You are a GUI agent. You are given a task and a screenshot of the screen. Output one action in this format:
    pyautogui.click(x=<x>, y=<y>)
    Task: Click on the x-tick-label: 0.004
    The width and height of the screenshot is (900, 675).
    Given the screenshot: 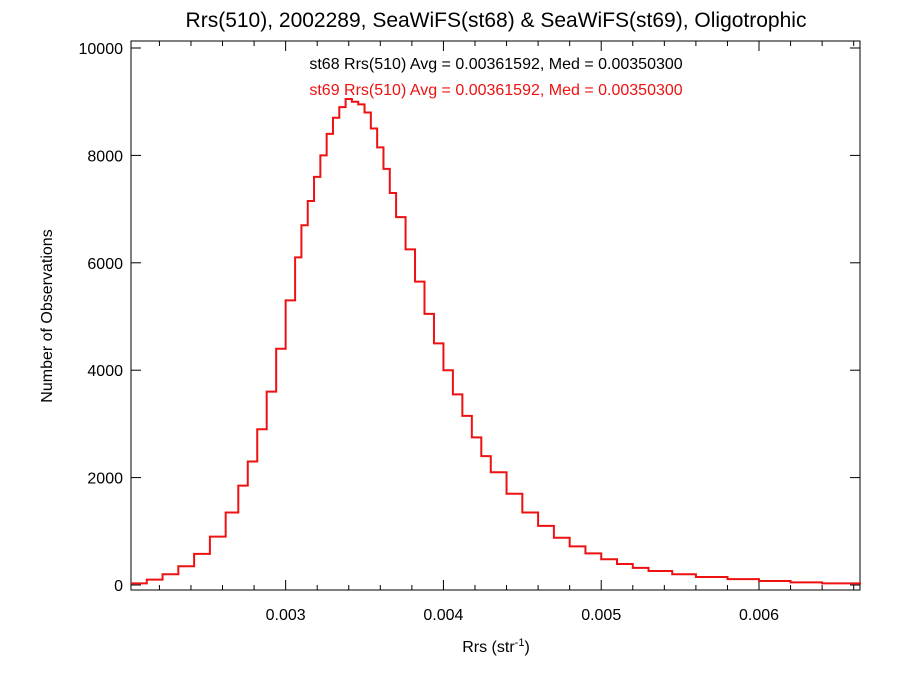 What is the action you would take?
    pyautogui.click(x=443, y=615)
    